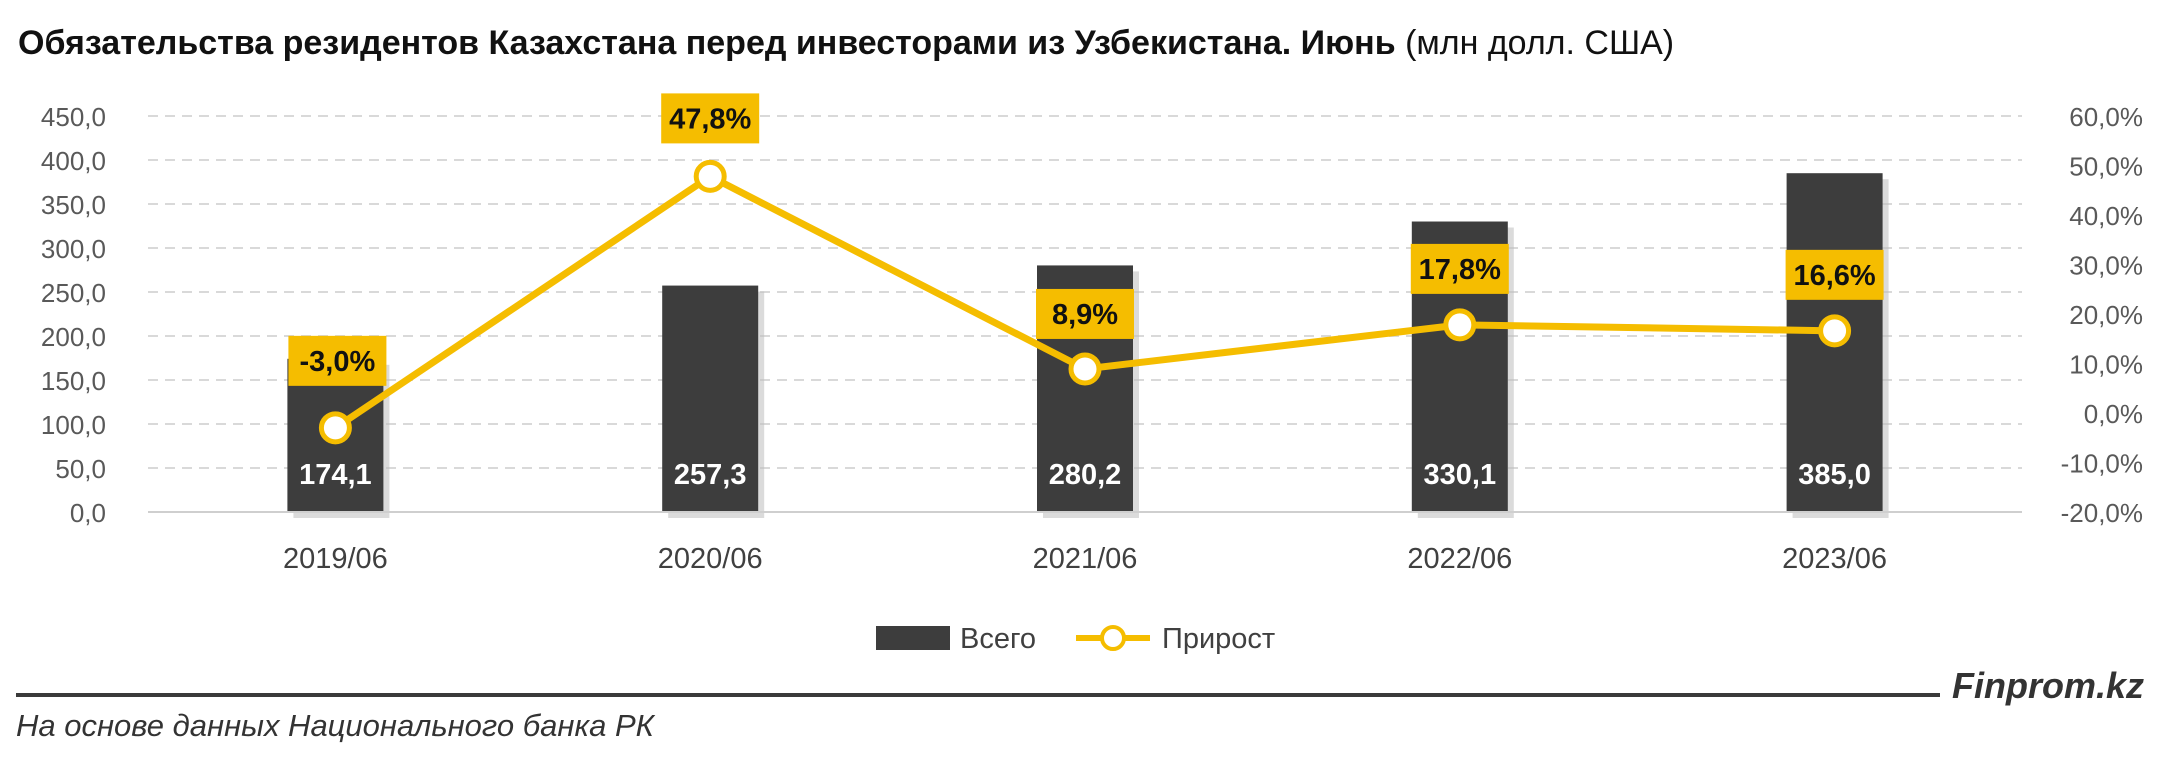 This screenshot has width=2160, height=759. What do you see at coordinates (1113, 638) in the screenshot?
I see `legend-swatch-marker` at bounding box center [1113, 638].